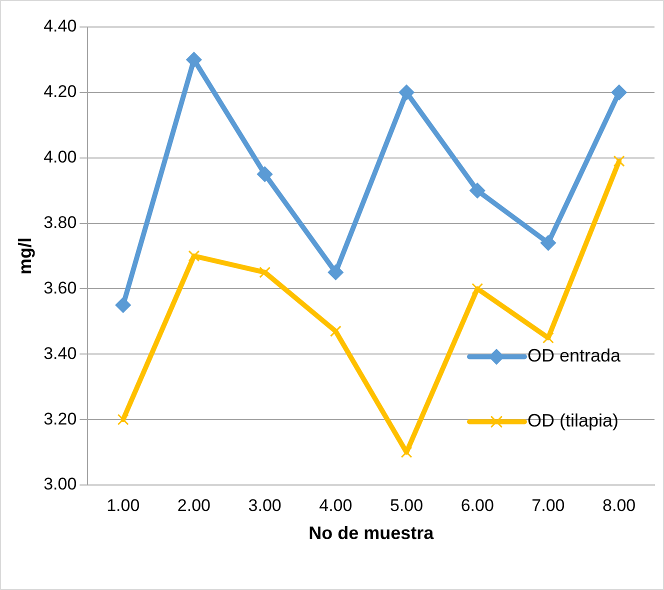  Describe the element at coordinates (60, 26) in the screenshot. I see `y-tick-label: 4.40` at that location.